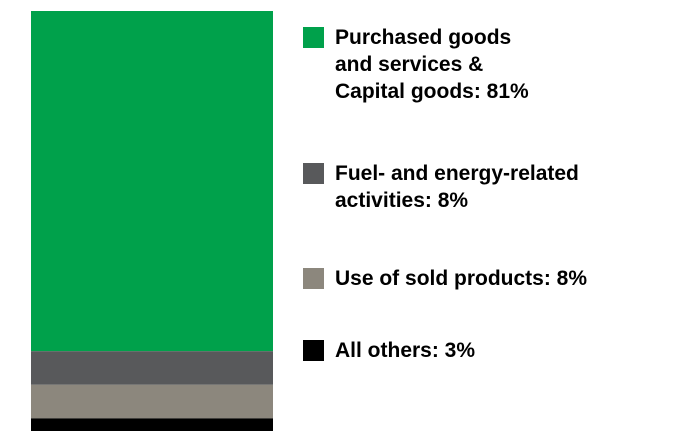  What do you see at coordinates (457, 173) in the screenshot?
I see `legend-label-line-1: Fuel- and energy-related` at bounding box center [457, 173].